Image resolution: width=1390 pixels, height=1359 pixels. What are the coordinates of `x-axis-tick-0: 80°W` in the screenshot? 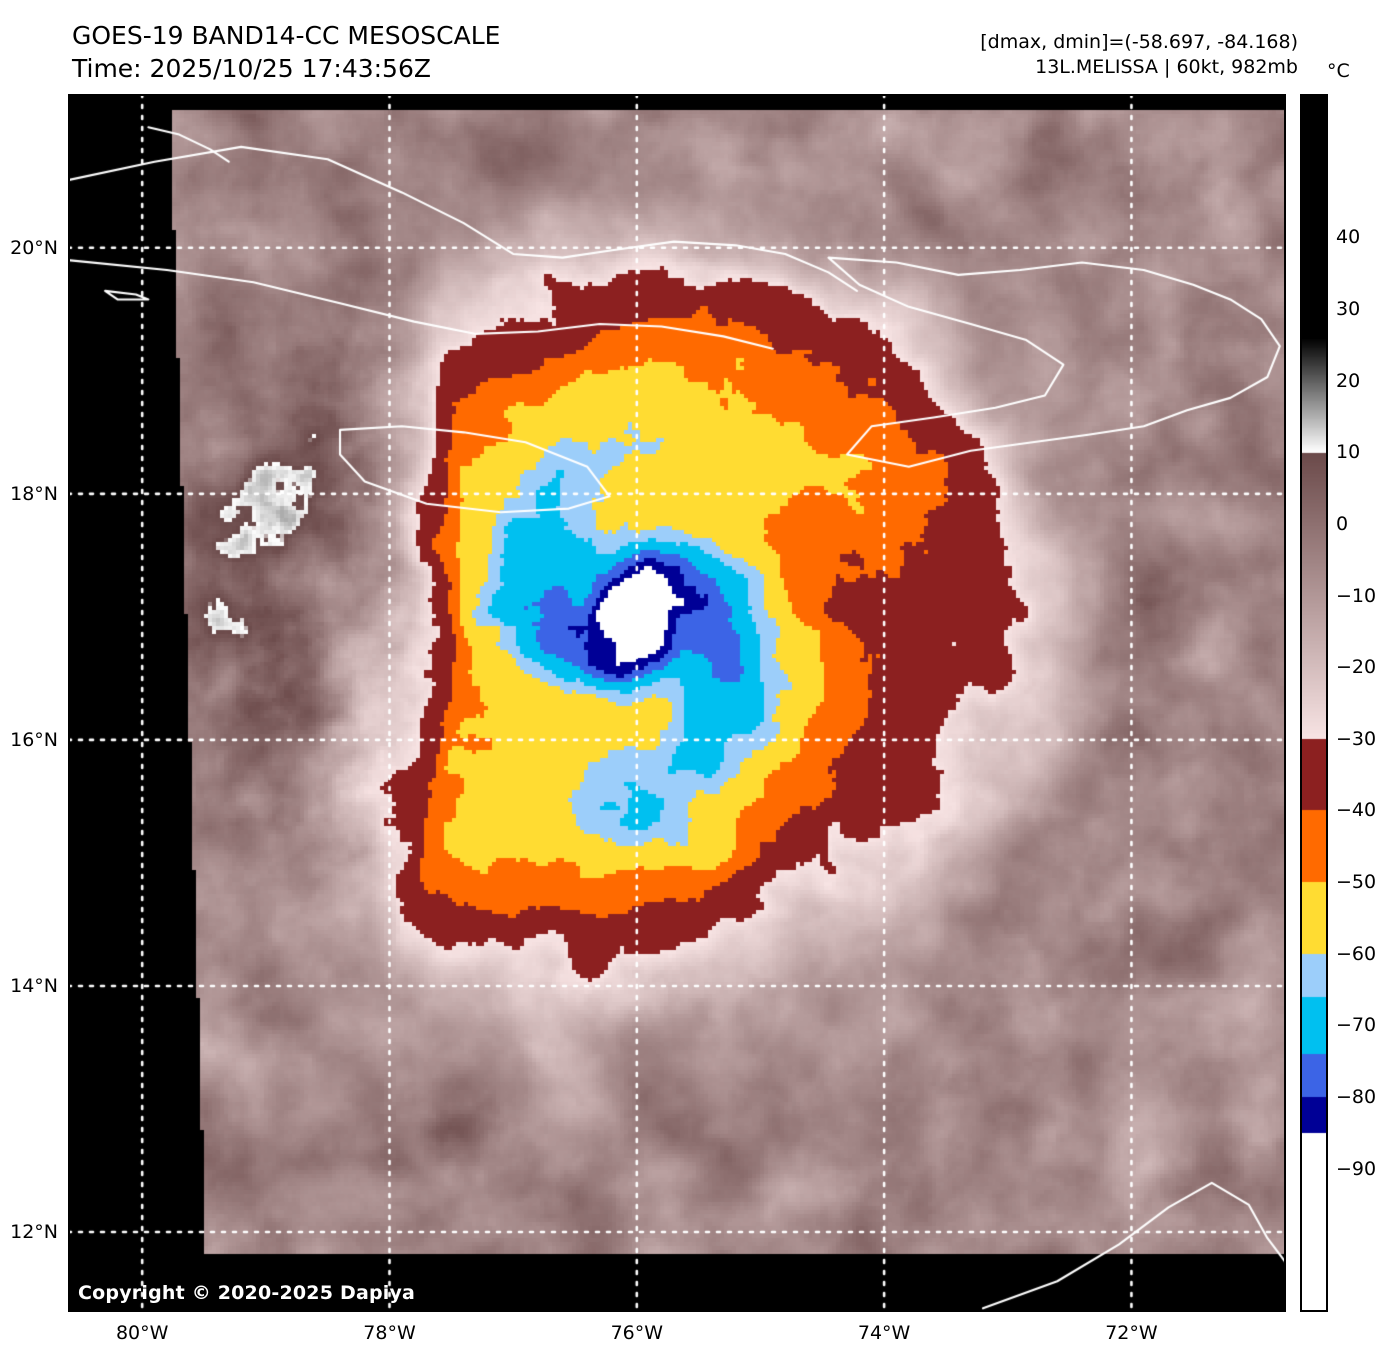 It's located at (142, 1333).